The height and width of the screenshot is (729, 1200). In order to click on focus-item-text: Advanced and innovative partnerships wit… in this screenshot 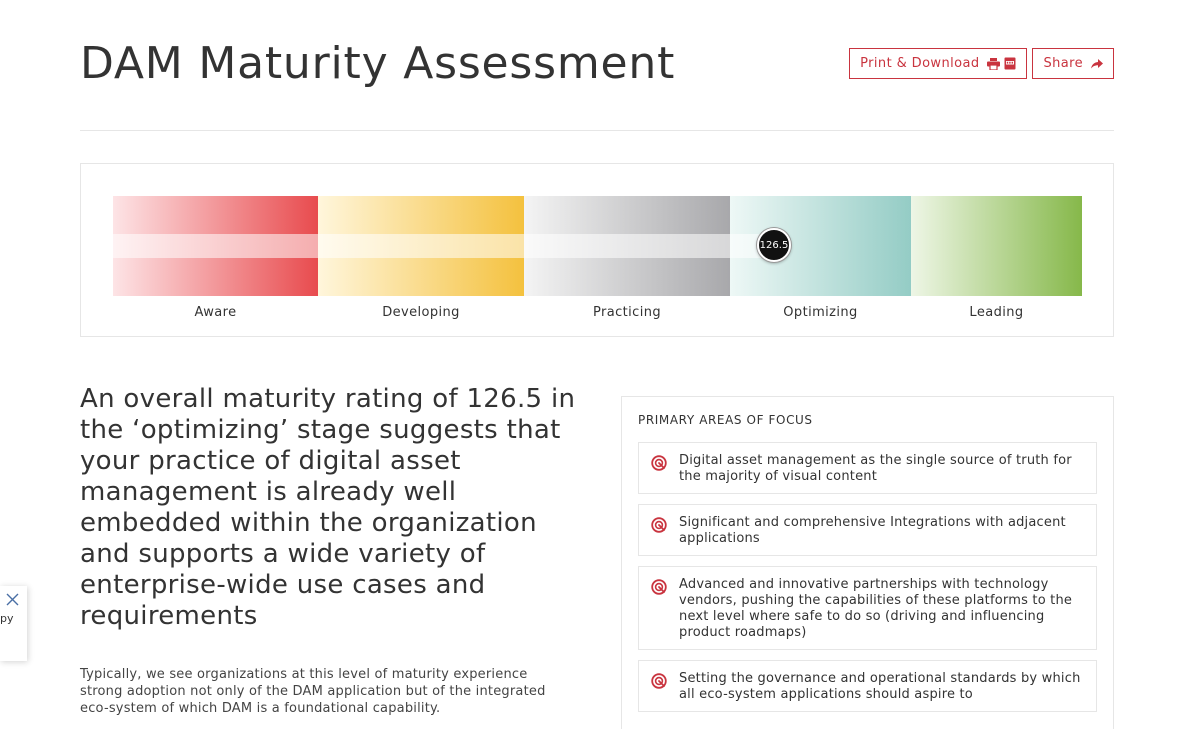, I will do `click(876, 608)`.